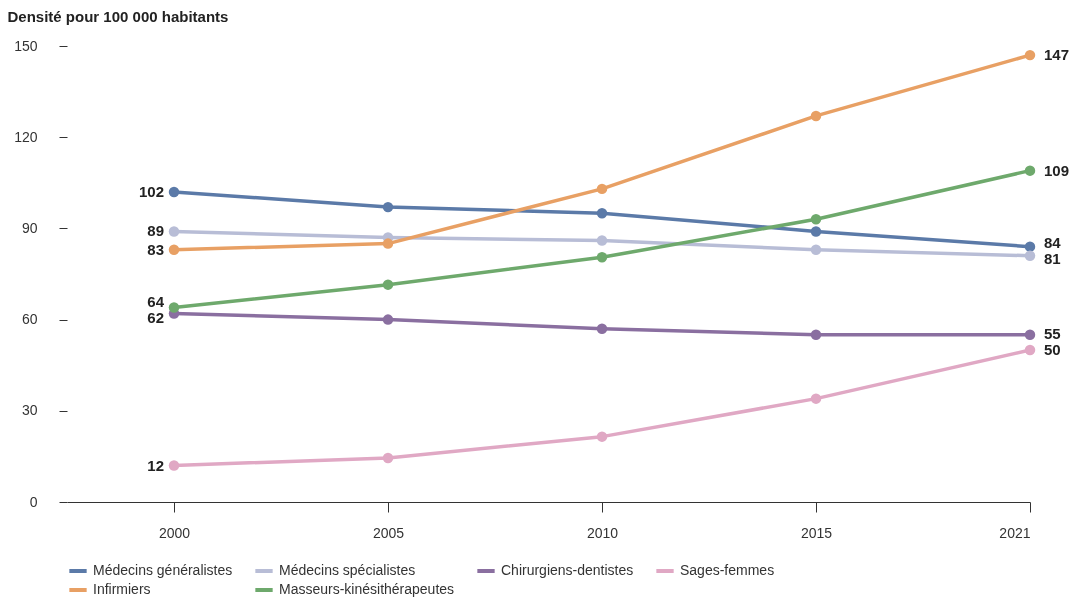 The height and width of the screenshot is (613, 1072). What do you see at coordinates (163, 570) in the screenshot?
I see `legend-label: Médecins généralistes` at bounding box center [163, 570].